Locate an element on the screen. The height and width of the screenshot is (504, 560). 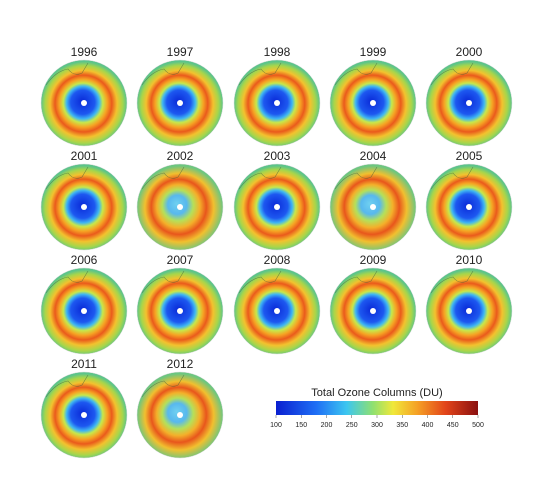
year-label: 1997 is located at coordinates (180, 52).